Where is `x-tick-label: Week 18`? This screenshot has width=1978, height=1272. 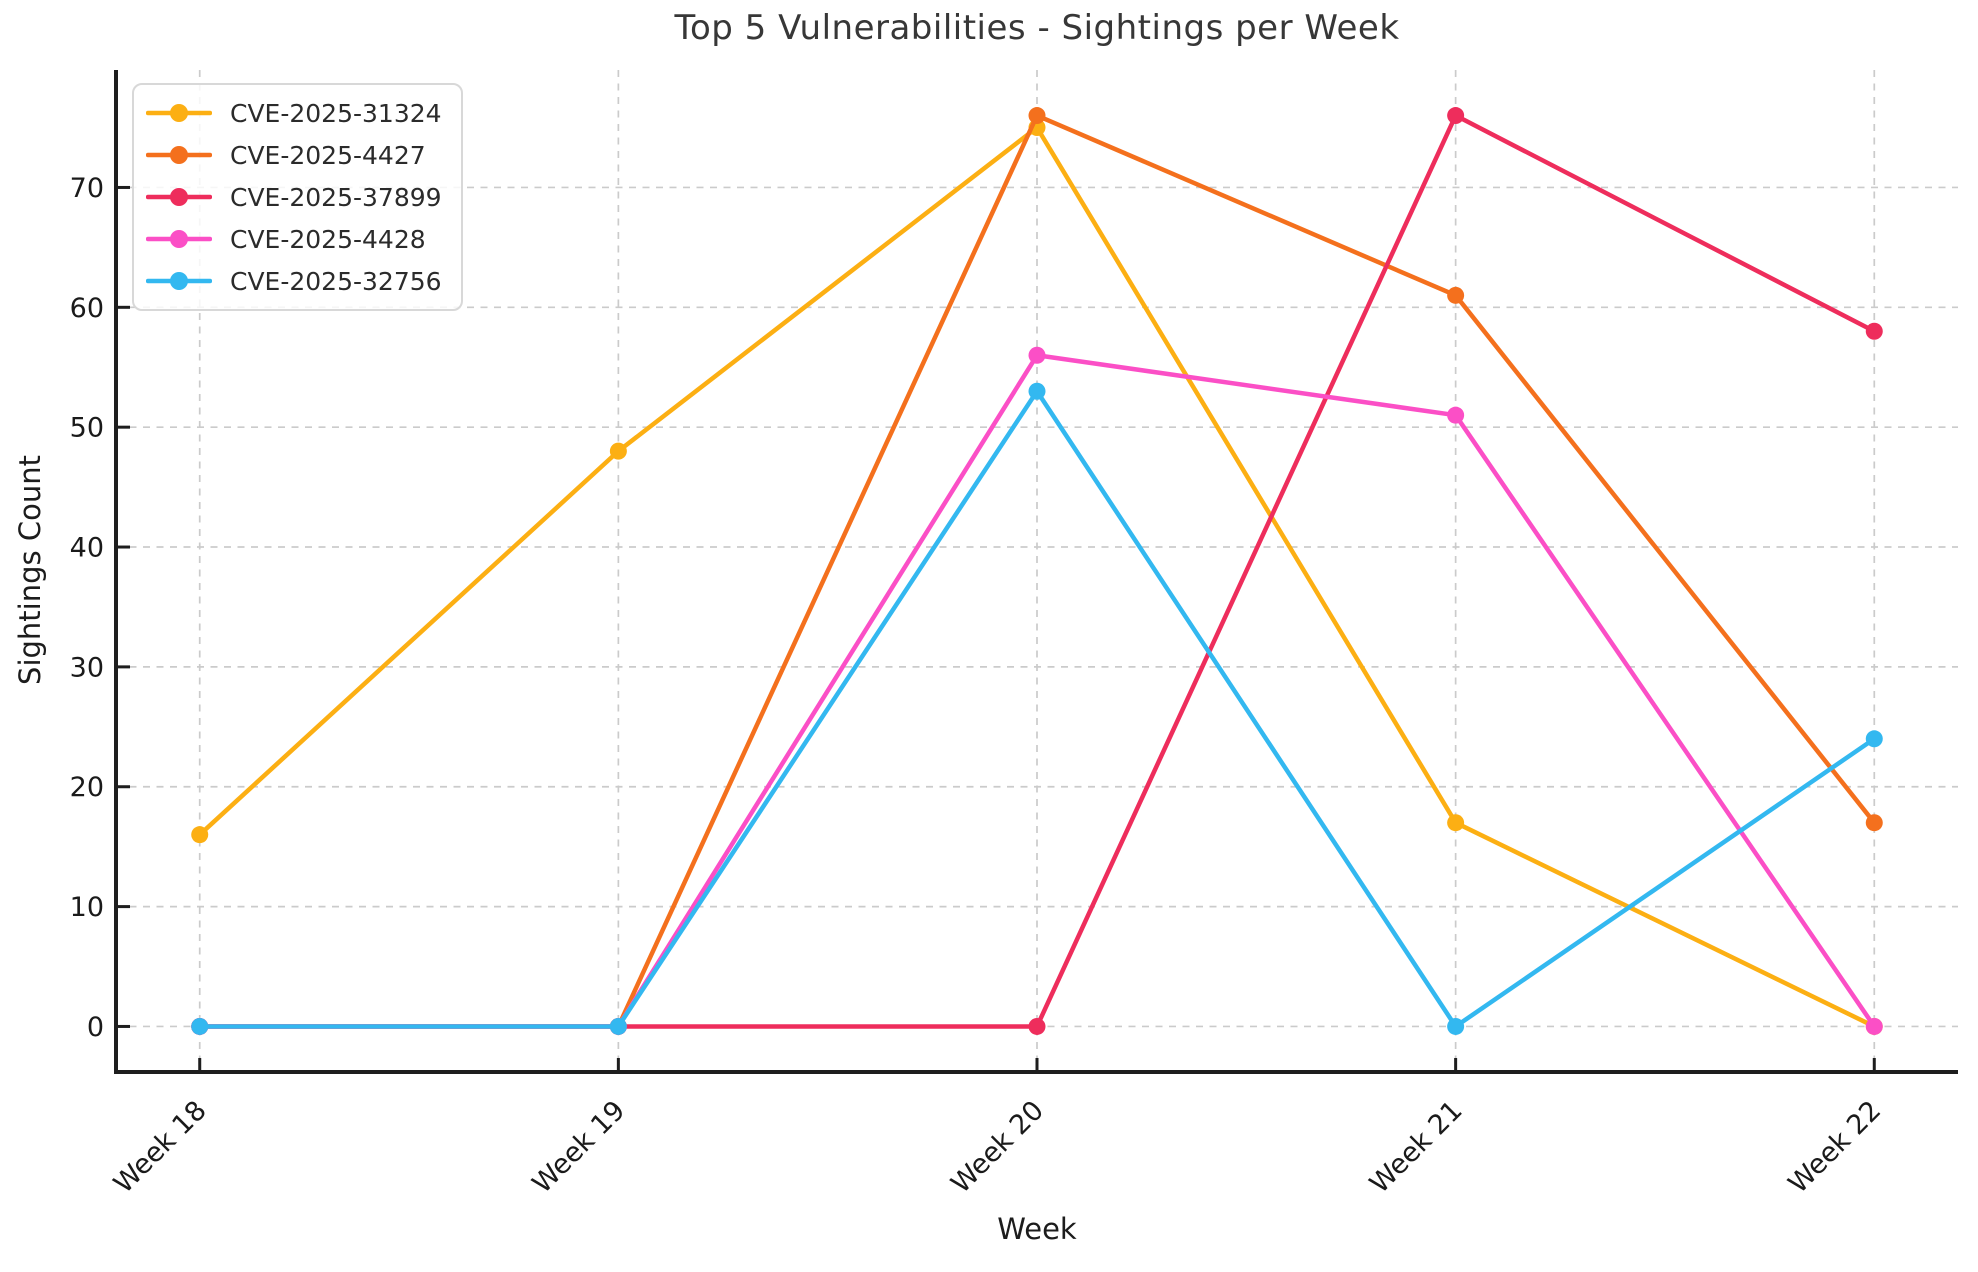 x-tick-label: Week 18 is located at coordinates (160, 1147).